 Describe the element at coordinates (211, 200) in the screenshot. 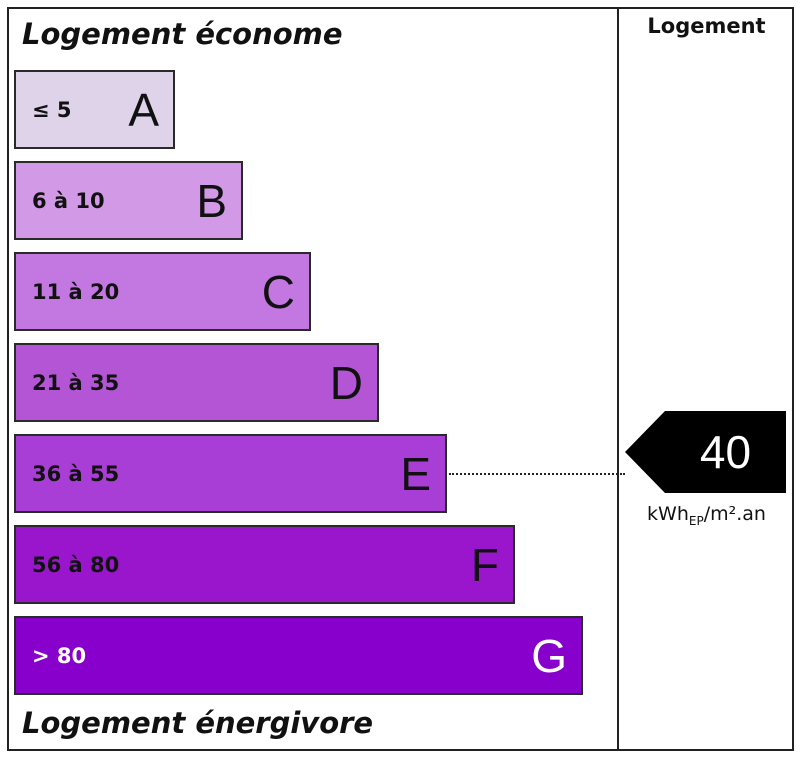

I see `class-letter-b: B` at that location.